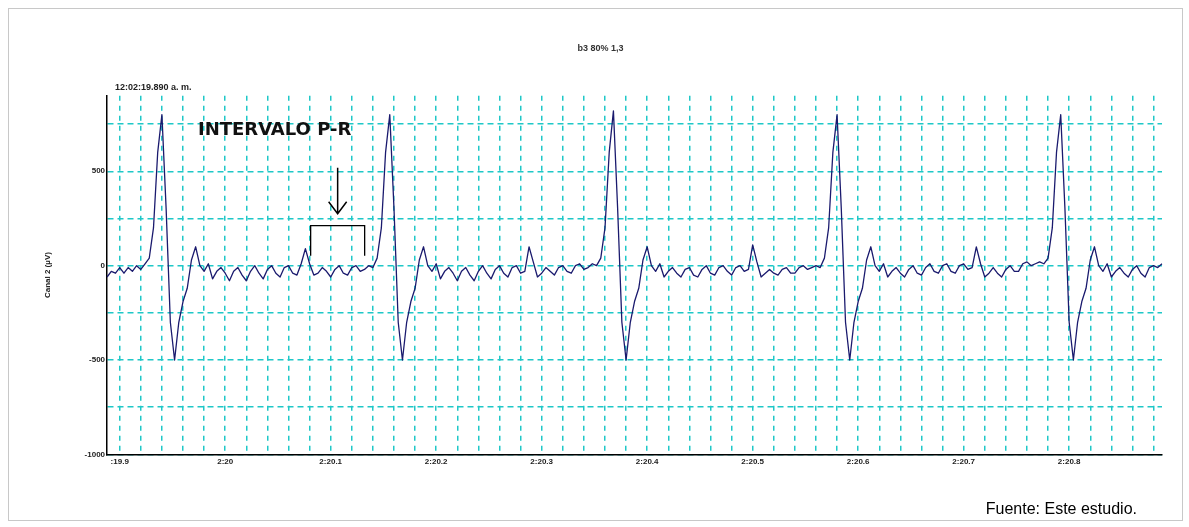 Image resolution: width=1189 pixels, height=527 pixels. Describe the element at coordinates (964, 462) in the screenshot. I see `x-tick-label: 2:20.7` at that location.